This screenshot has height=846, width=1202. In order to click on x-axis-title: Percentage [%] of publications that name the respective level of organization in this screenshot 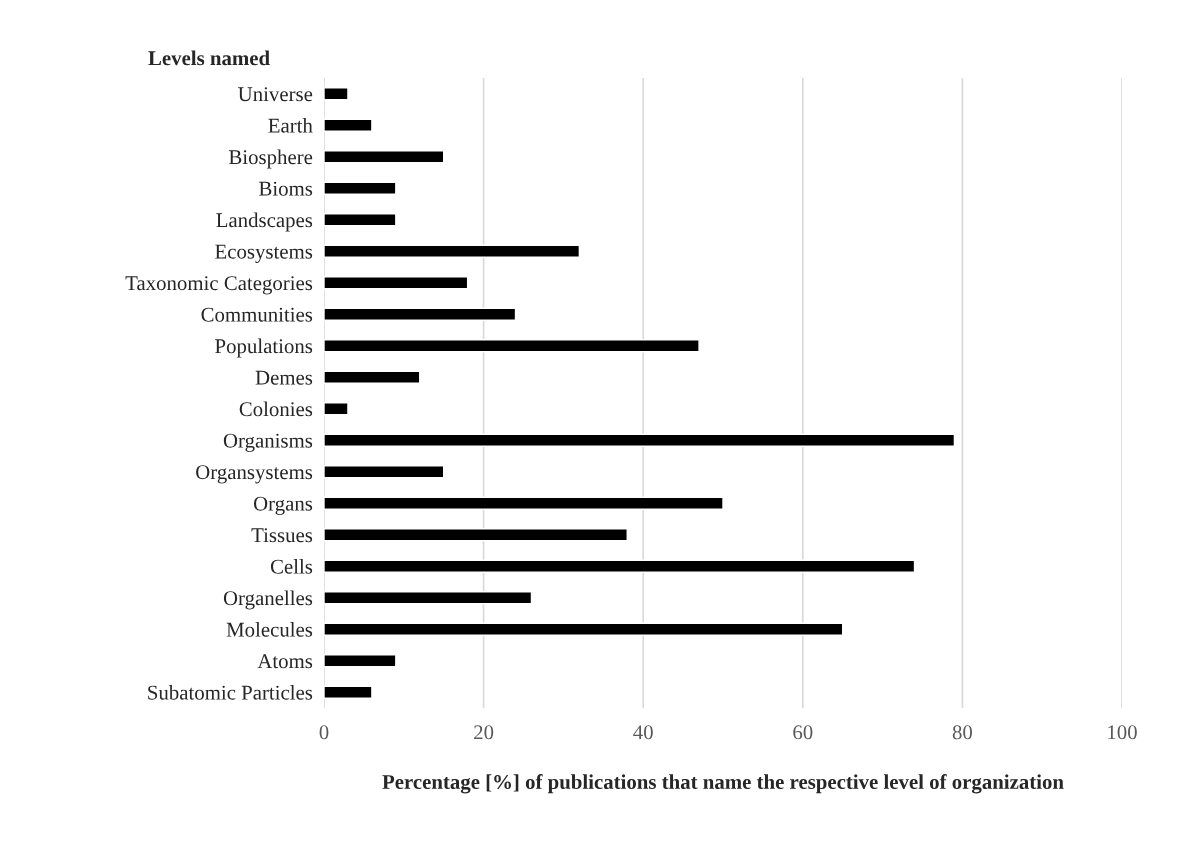, I will do `click(723, 784)`.